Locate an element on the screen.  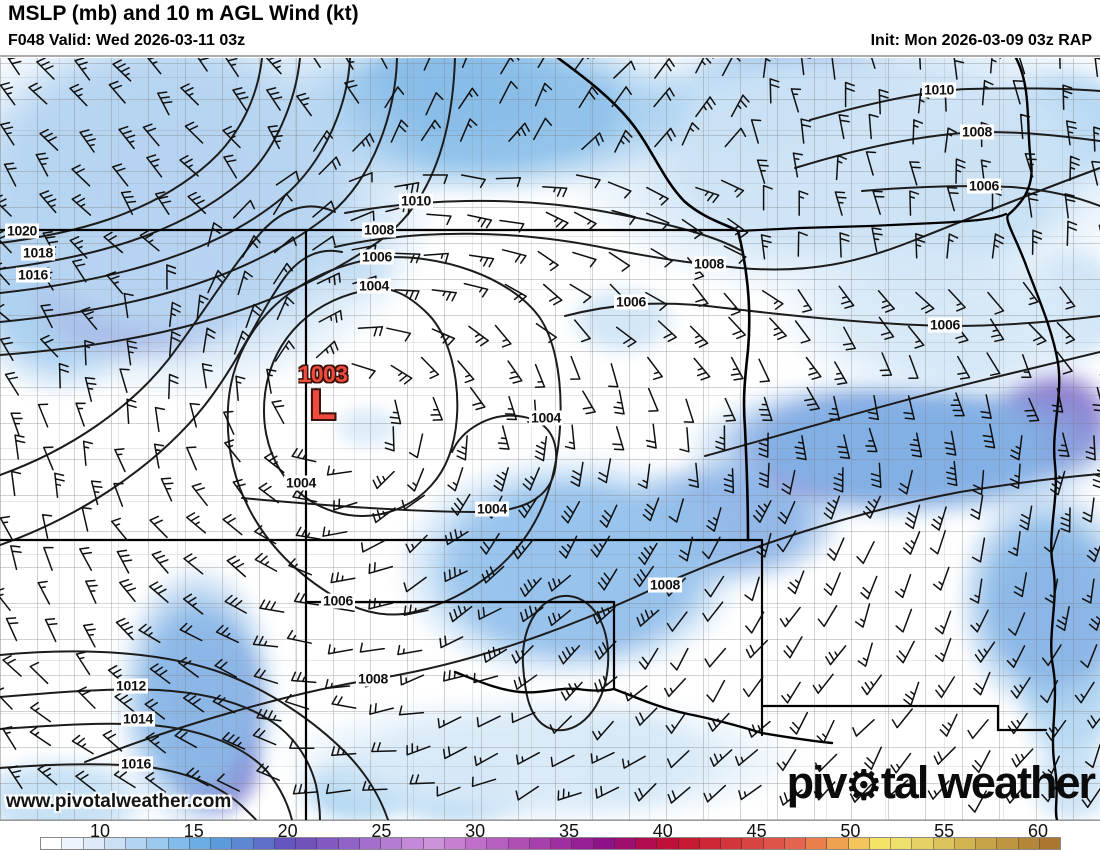
low-pressure-marker: 1003 L is located at coordinates (323, 394).